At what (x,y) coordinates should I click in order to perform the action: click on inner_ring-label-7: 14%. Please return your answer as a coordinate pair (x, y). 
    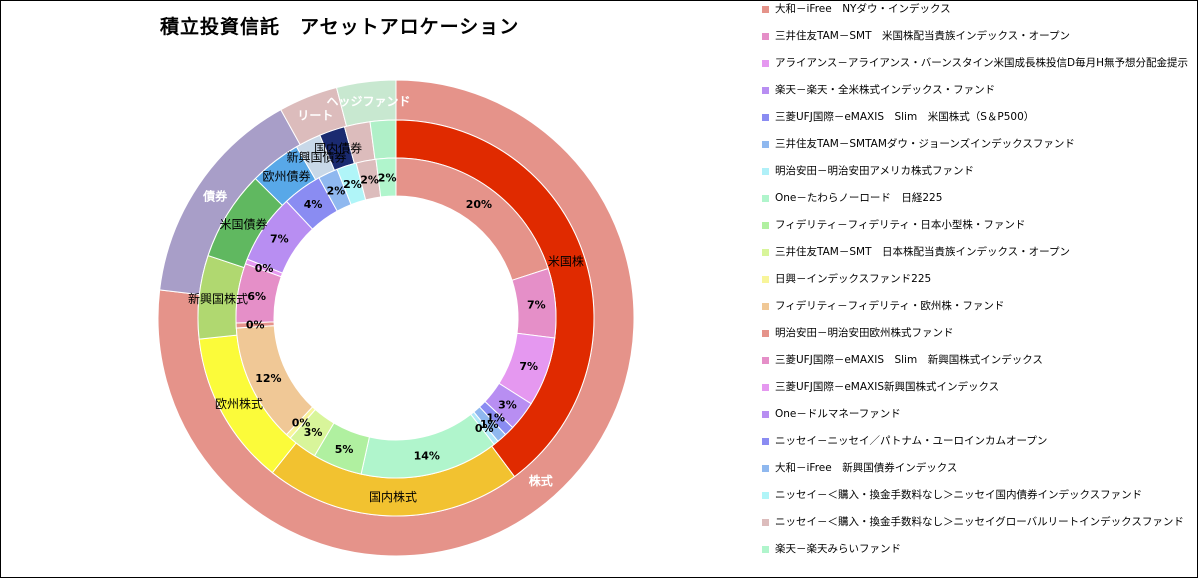
    Looking at the image, I should click on (427, 456).